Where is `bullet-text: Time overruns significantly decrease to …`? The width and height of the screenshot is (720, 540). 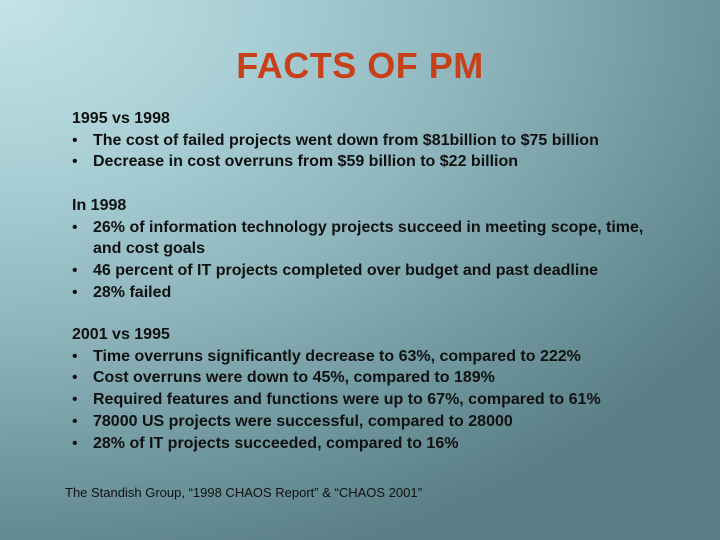
bullet-text: Time overruns significantly decrease to … is located at coordinates (337, 356).